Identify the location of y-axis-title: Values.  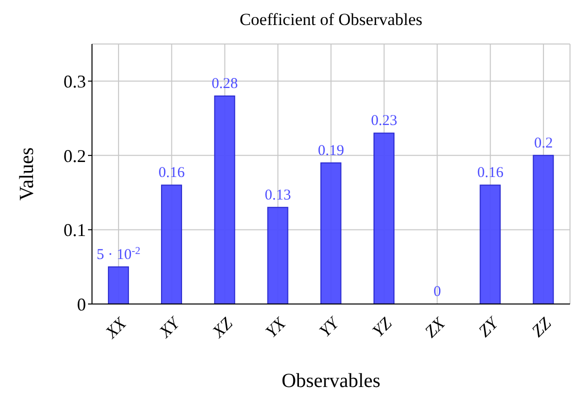
(27, 174).